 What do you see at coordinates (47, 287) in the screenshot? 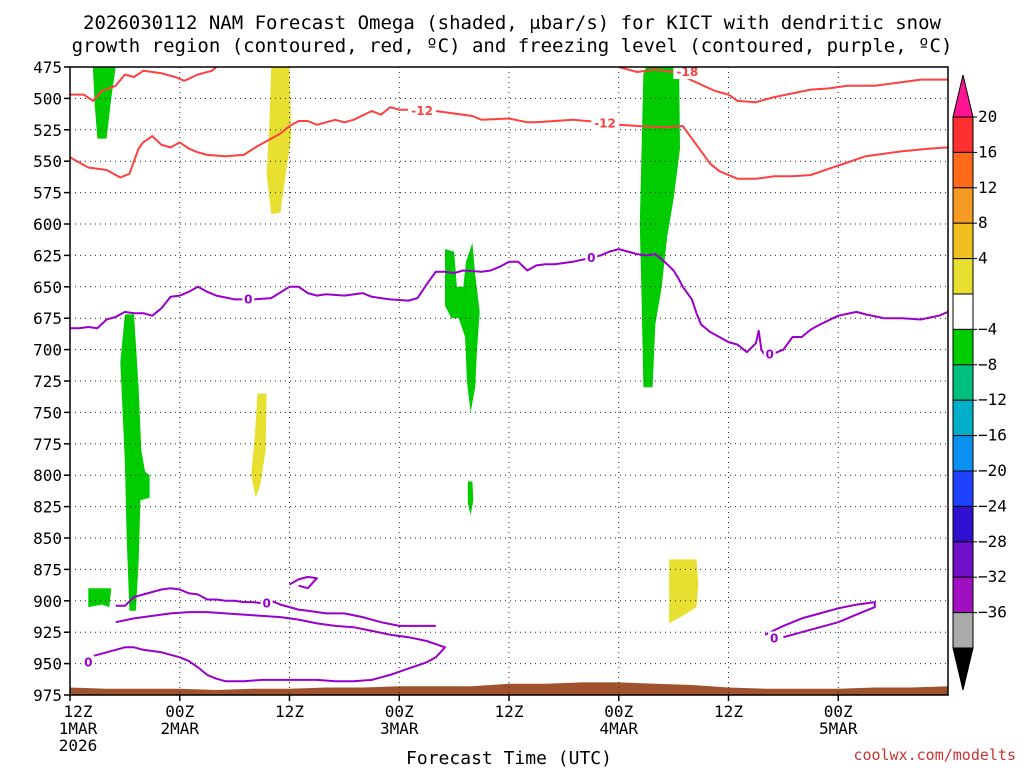
I see `y-tick-label-650: 650` at bounding box center [47, 287].